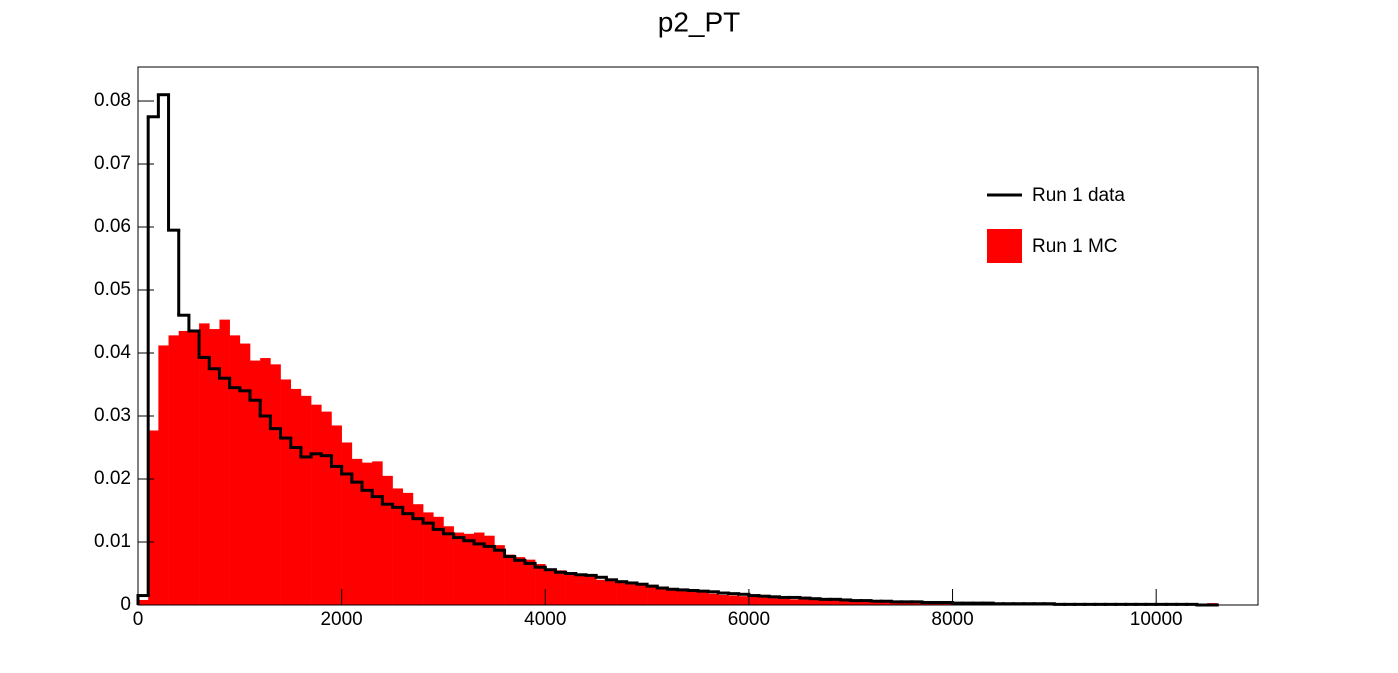 The width and height of the screenshot is (1398, 673). I want to click on y-tick-label: 0.04, so click(112, 352).